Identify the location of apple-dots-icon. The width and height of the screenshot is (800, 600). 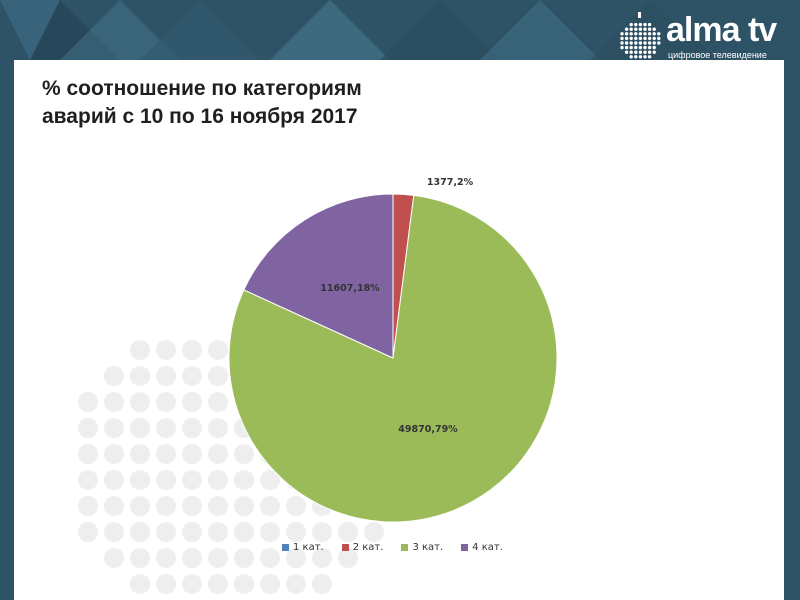
(640, 35).